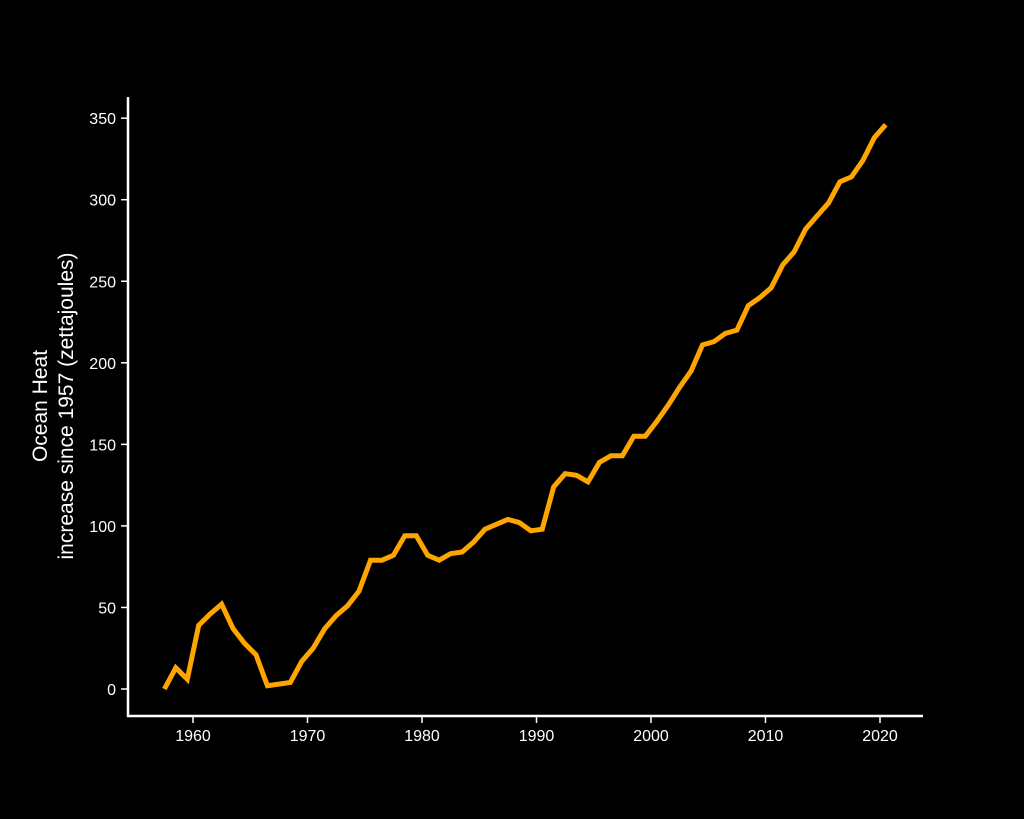  Describe the element at coordinates (102, 445) in the screenshot. I see `y-tick-label: 150` at that location.